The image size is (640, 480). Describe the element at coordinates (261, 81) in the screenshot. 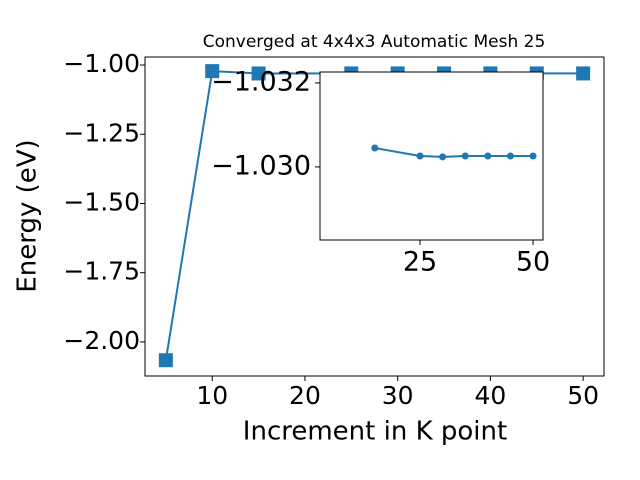

I see `y-tick-label: −1.032` at that location.